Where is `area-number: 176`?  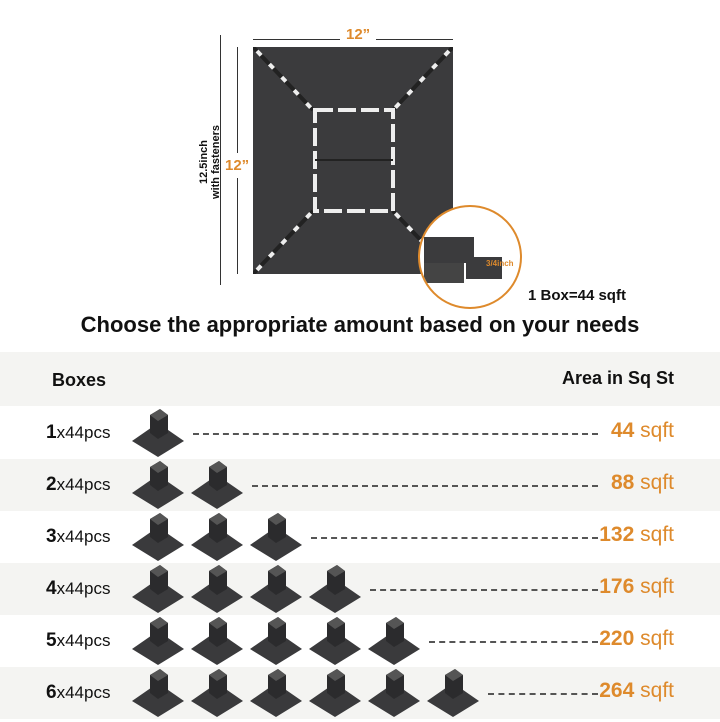 area-number: 176 is located at coordinates (617, 586).